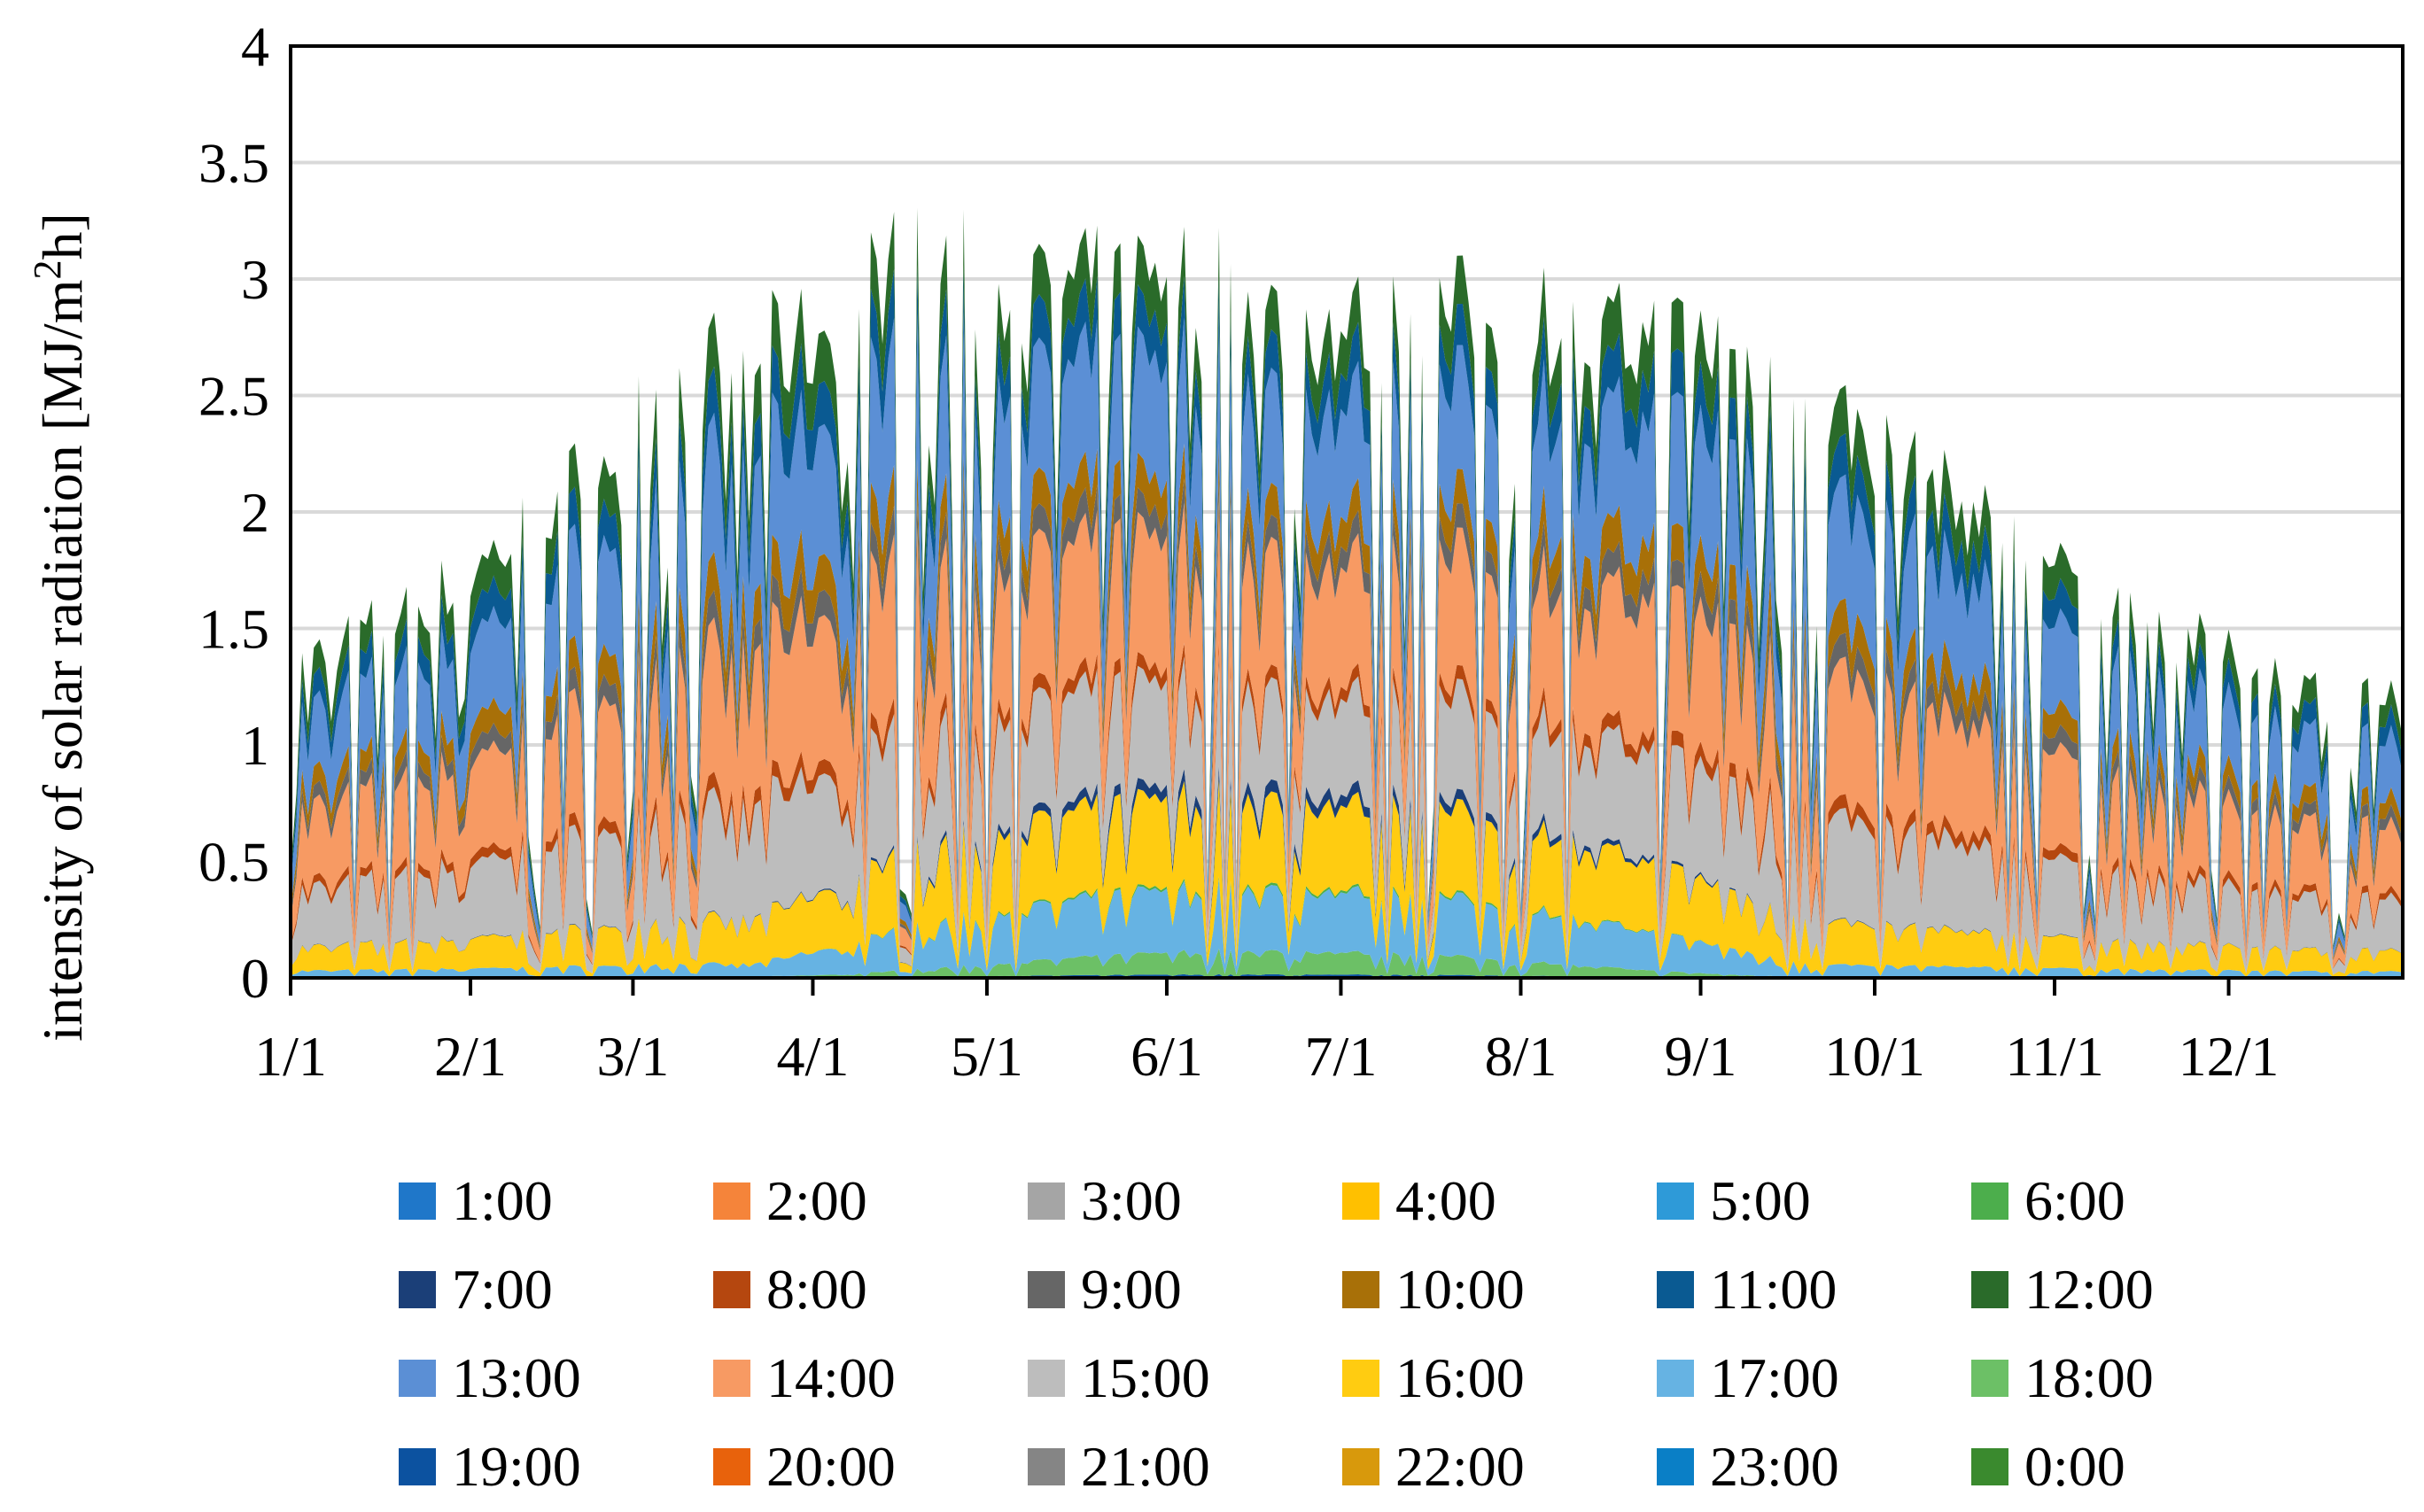  Describe the element at coordinates (1774, 1466) in the screenshot. I see `legend-label: 23:00` at that location.